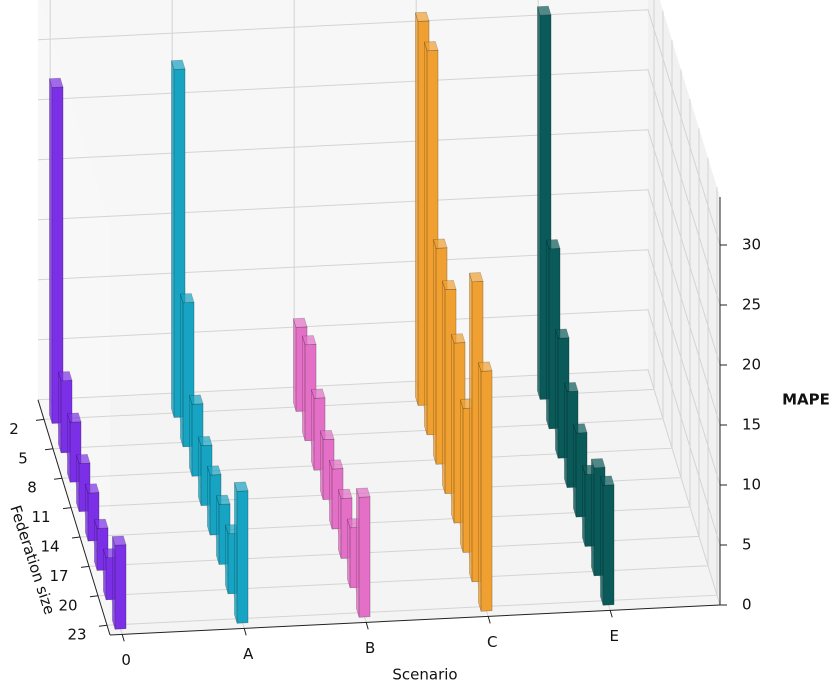 Image resolution: width=831 pixels, height=688 pixels. What do you see at coordinates (747, 605) in the screenshot?
I see `z-tick-label: 0` at bounding box center [747, 605].